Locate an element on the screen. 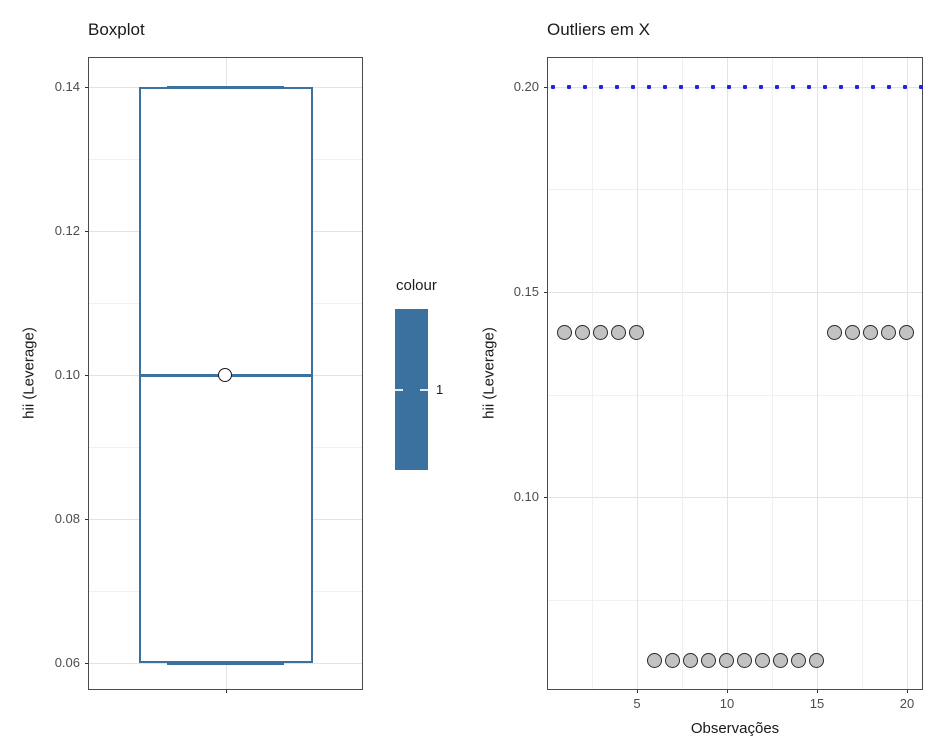  x-tick-label: 10 is located at coordinates (727, 703).